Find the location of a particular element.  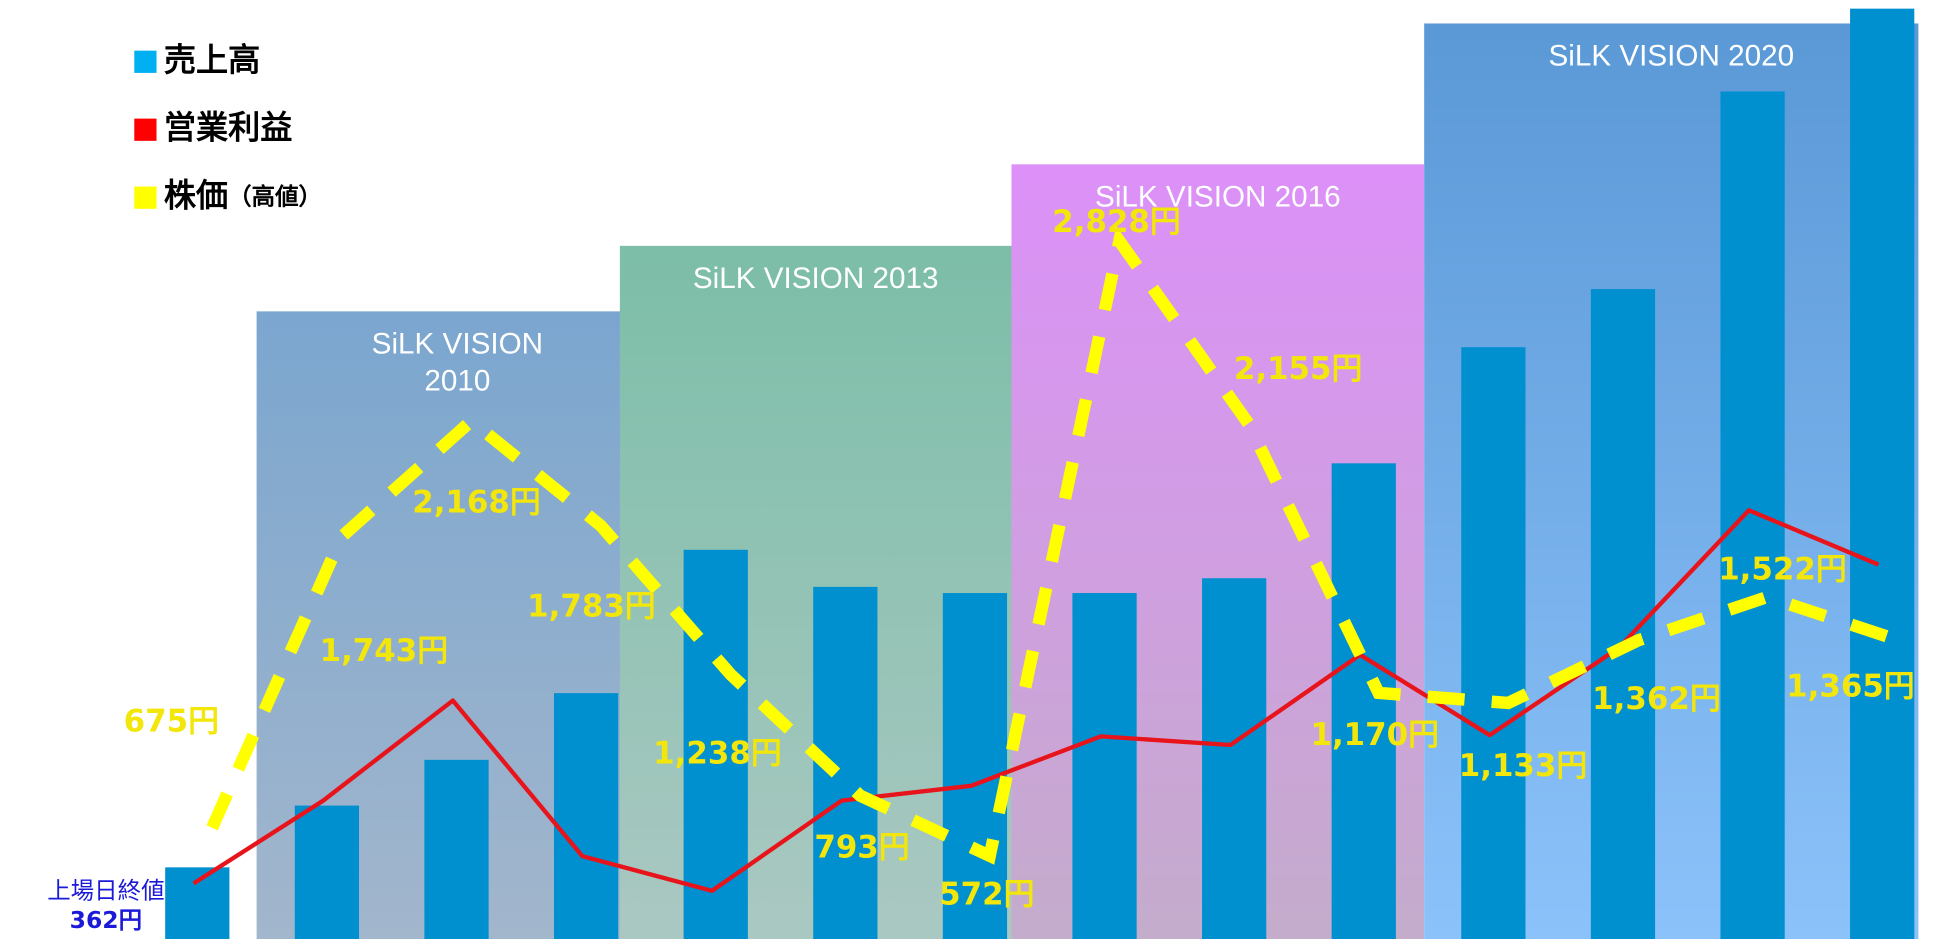

panel-title-box: SiLK VISION 2013 is located at coordinates (815, 278).